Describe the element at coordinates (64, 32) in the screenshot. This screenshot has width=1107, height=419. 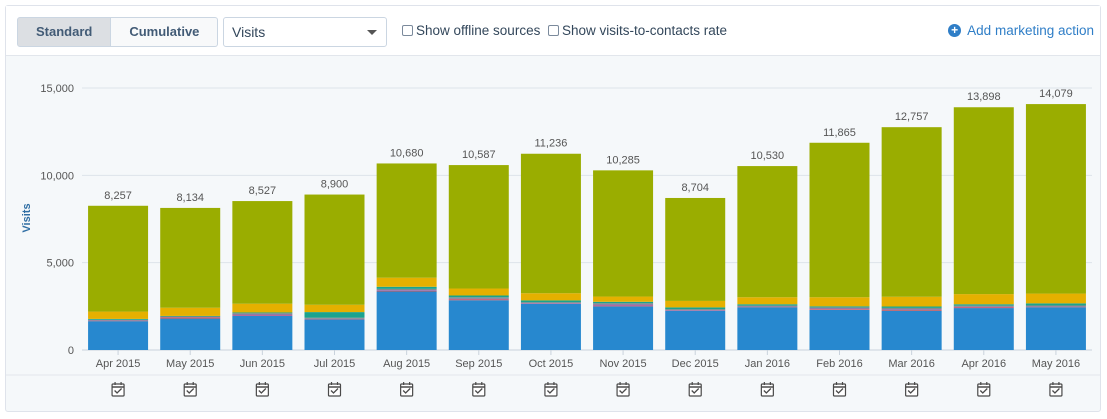
I see `standard-button: Standard` at that location.